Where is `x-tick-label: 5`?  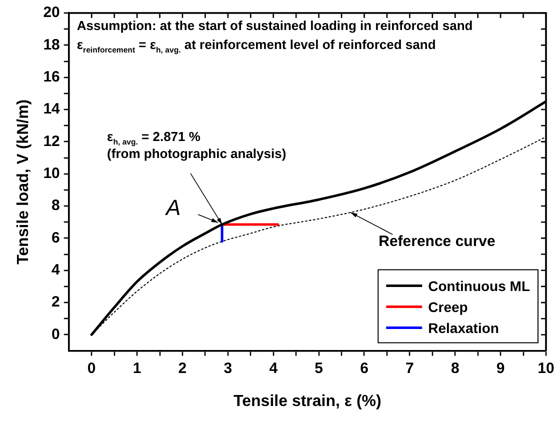
x-tick-label: 5 is located at coordinates (318, 368).